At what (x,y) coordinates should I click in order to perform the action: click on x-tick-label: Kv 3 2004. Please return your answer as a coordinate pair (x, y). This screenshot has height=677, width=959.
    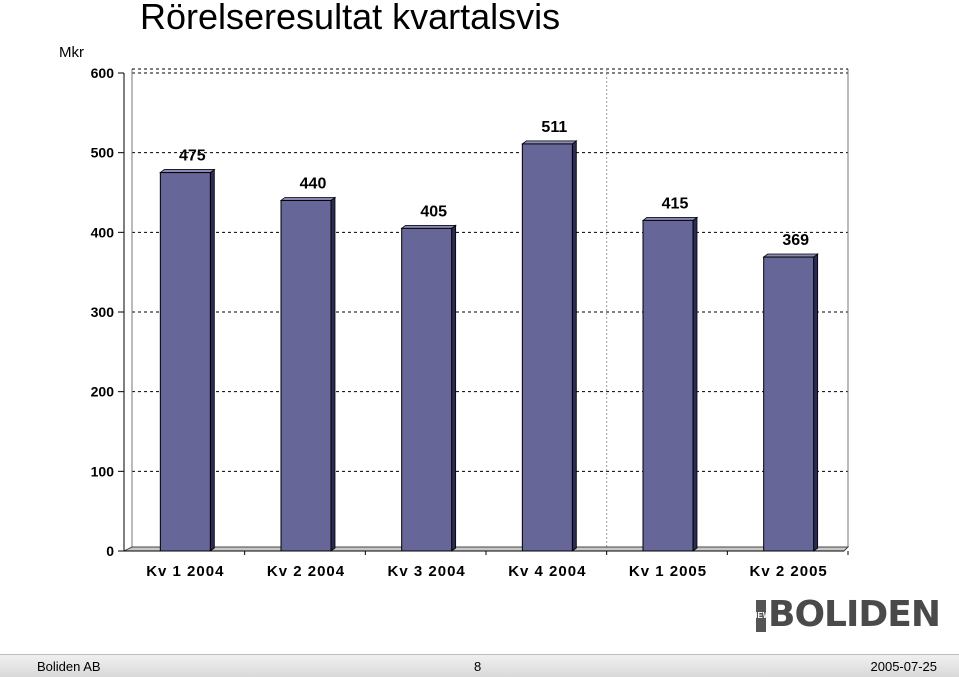
    Looking at the image, I should click on (427, 571).